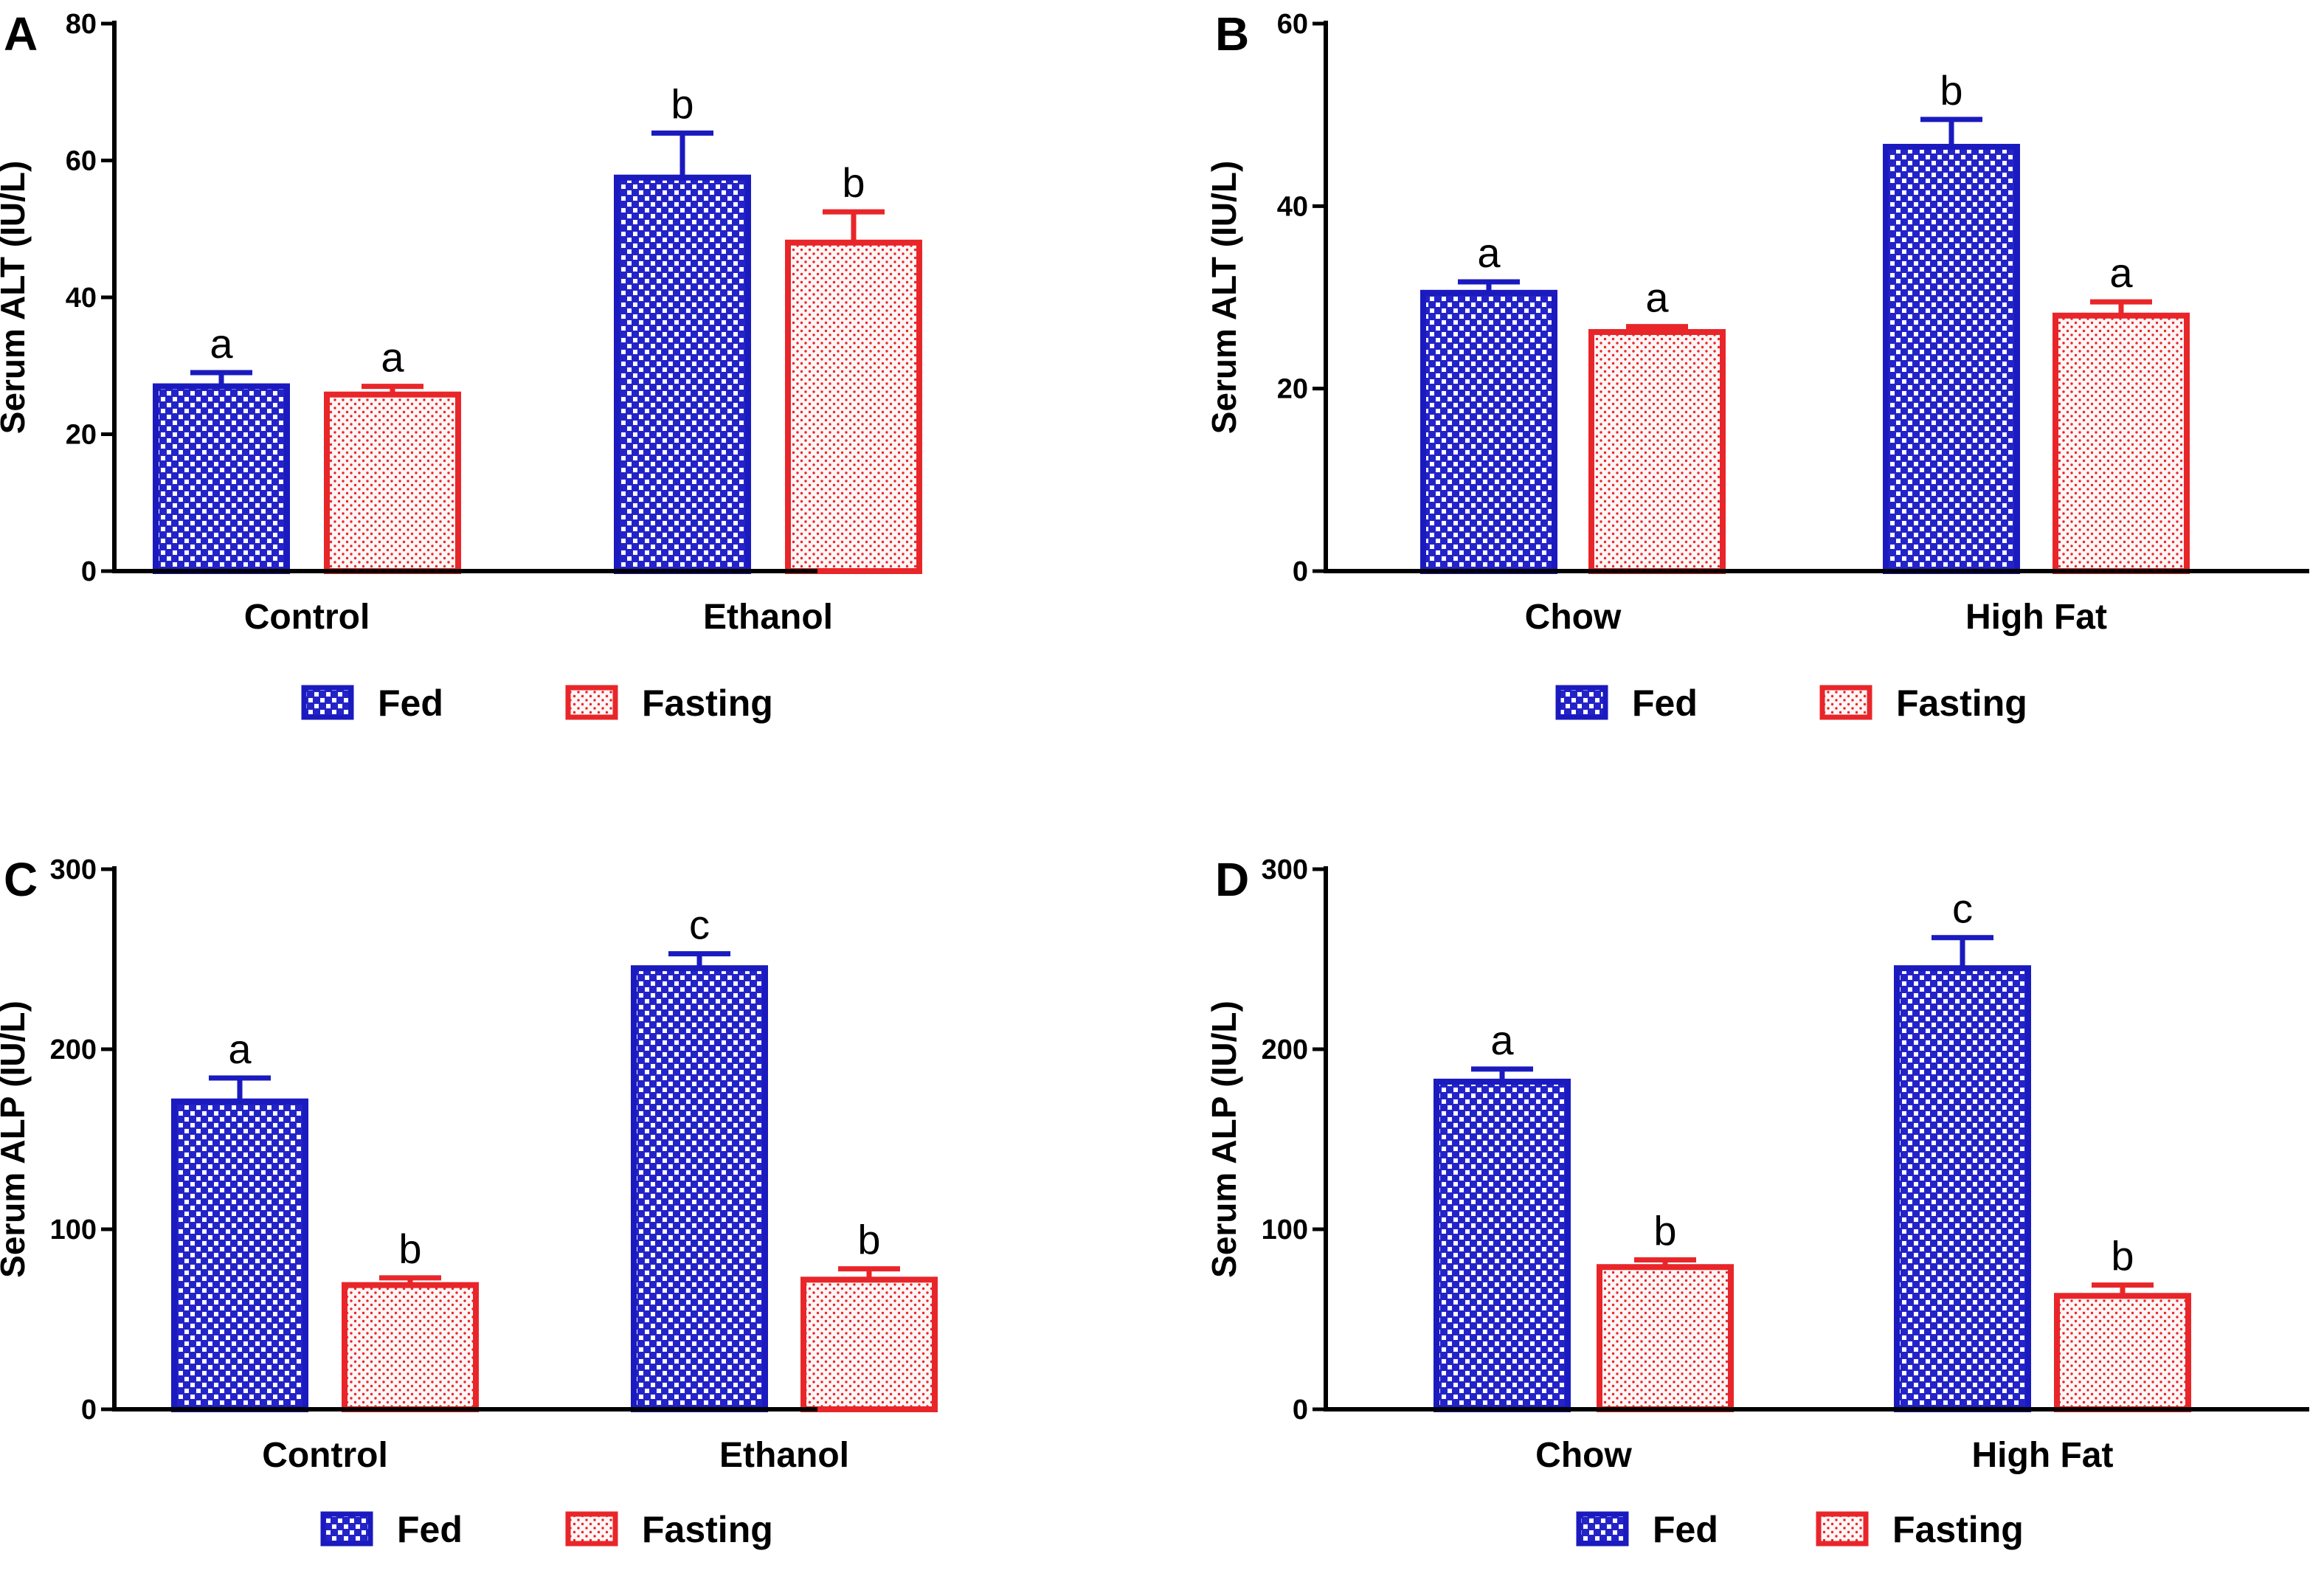  I want to click on panel-label: C, so click(21, 879).